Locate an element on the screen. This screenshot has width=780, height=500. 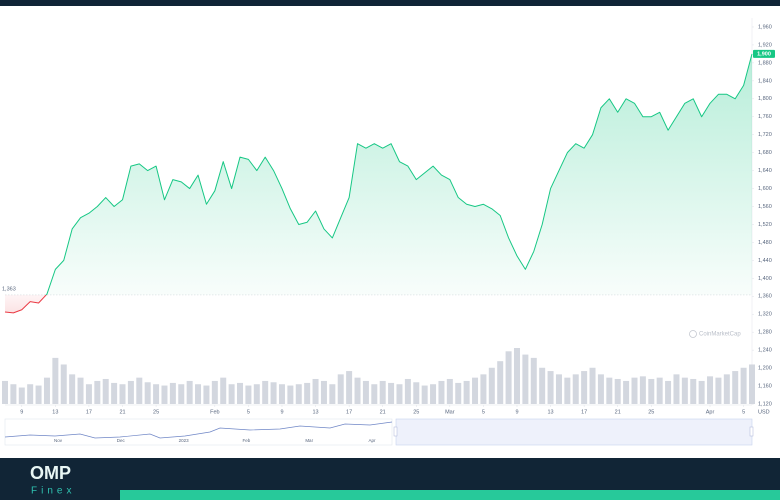
logo-tagline: Finex is located at coordinates (53, 491).